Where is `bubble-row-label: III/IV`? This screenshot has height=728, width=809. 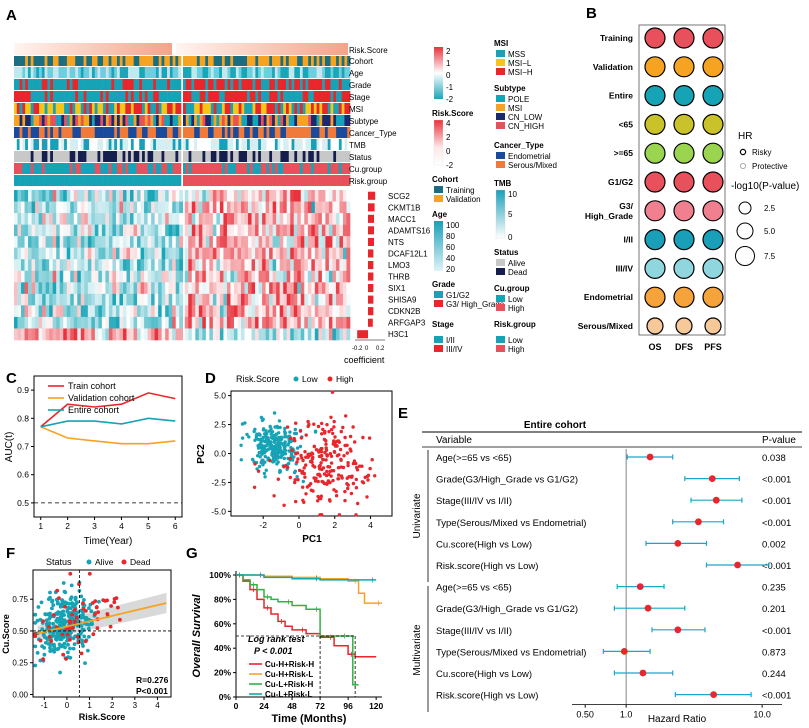 bubble-row-label: III/IV is located at coordinates (625, 268).